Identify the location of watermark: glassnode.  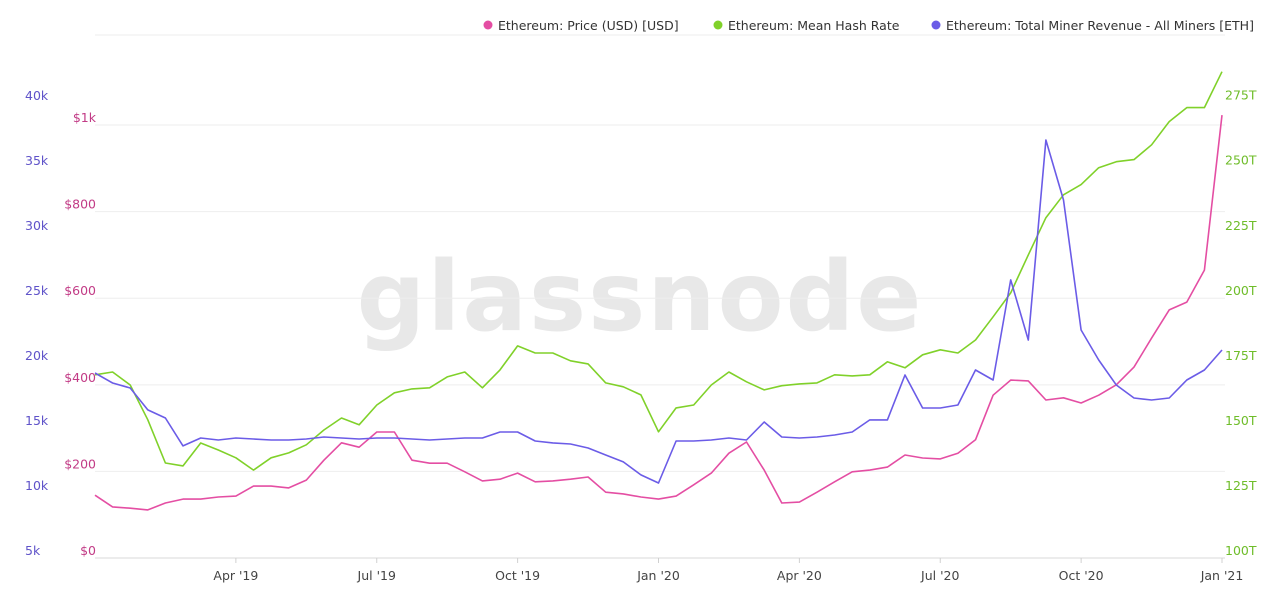
(640, 297).